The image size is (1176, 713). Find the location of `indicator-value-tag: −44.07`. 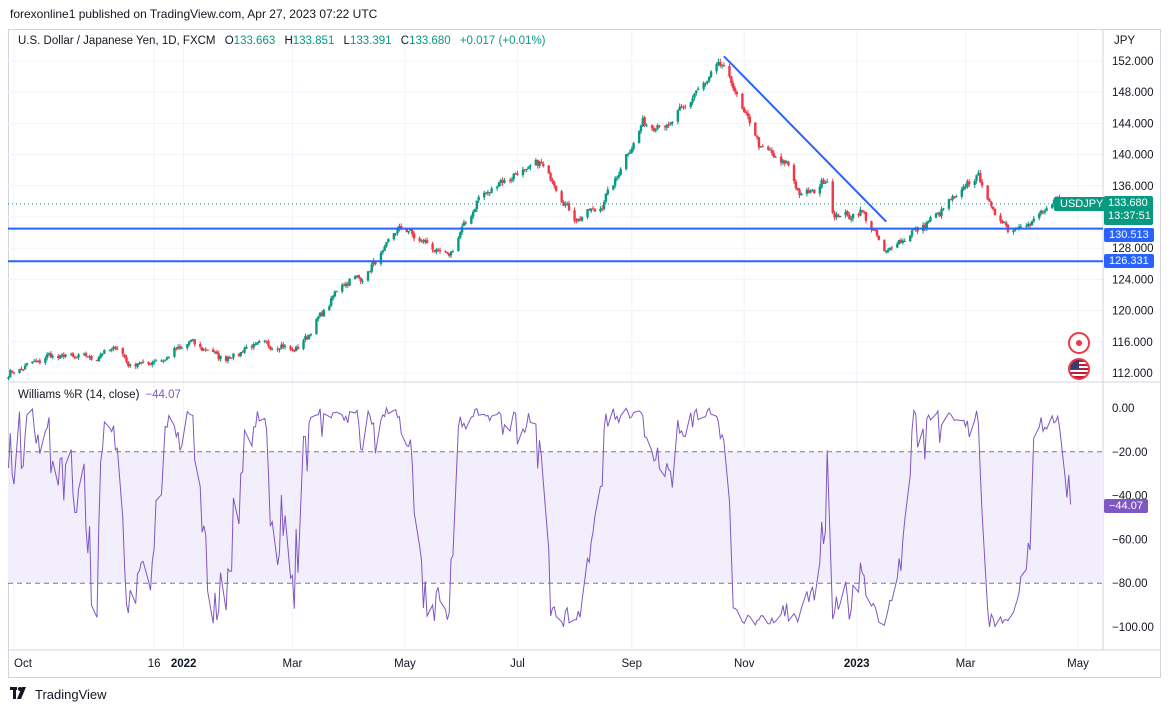

indicator-value-tag: −44.07 is located at coordinates (1126, 506).